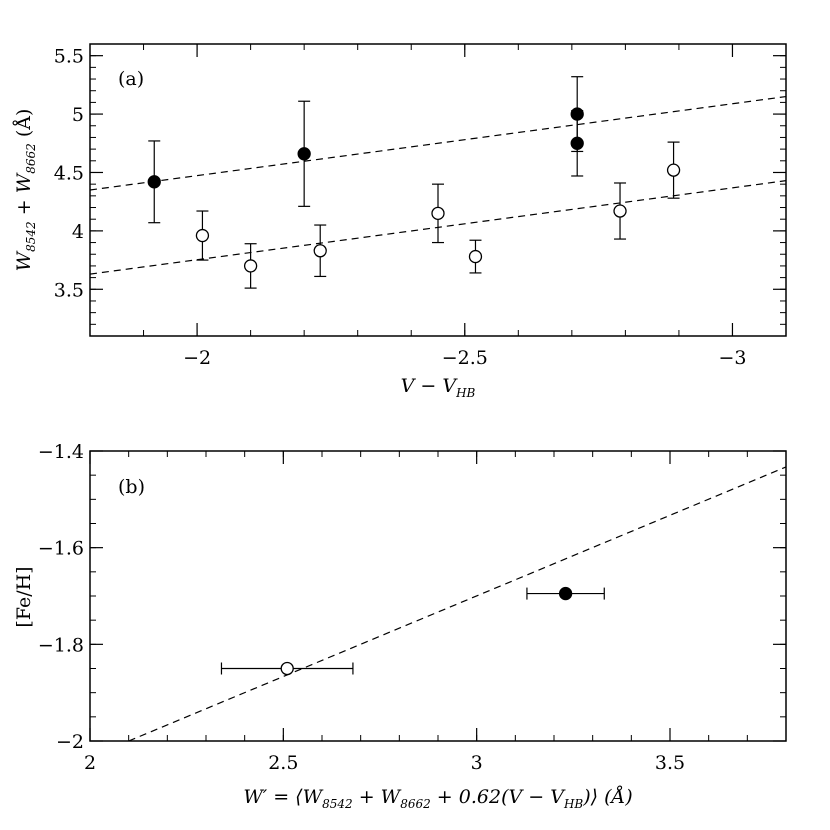 The width and height of the screenshot is (830, 830). What do you see at coordinates (565, 593) in the screenshot?
I see `panel-b-filled-point` at bounding box center [565, 593].